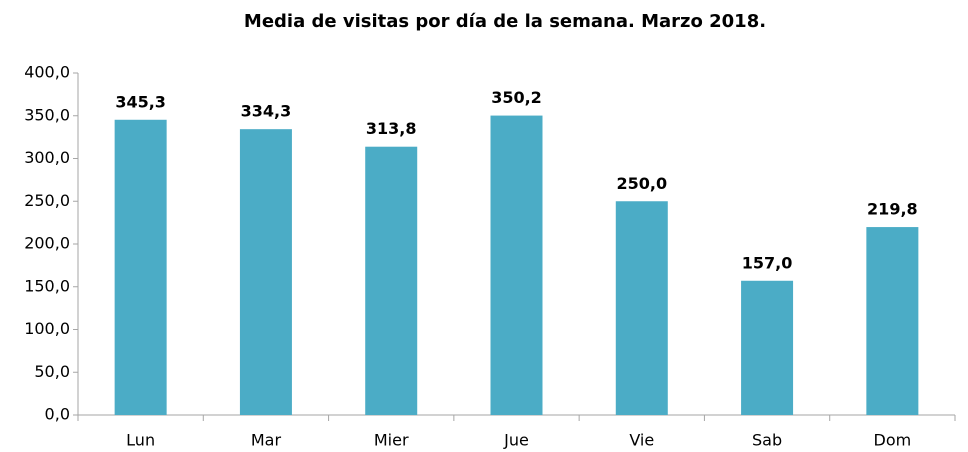  Describe the element at coordinates (47, 72) in the screenshot. I see `y-tick-label: 400,0` at that location.